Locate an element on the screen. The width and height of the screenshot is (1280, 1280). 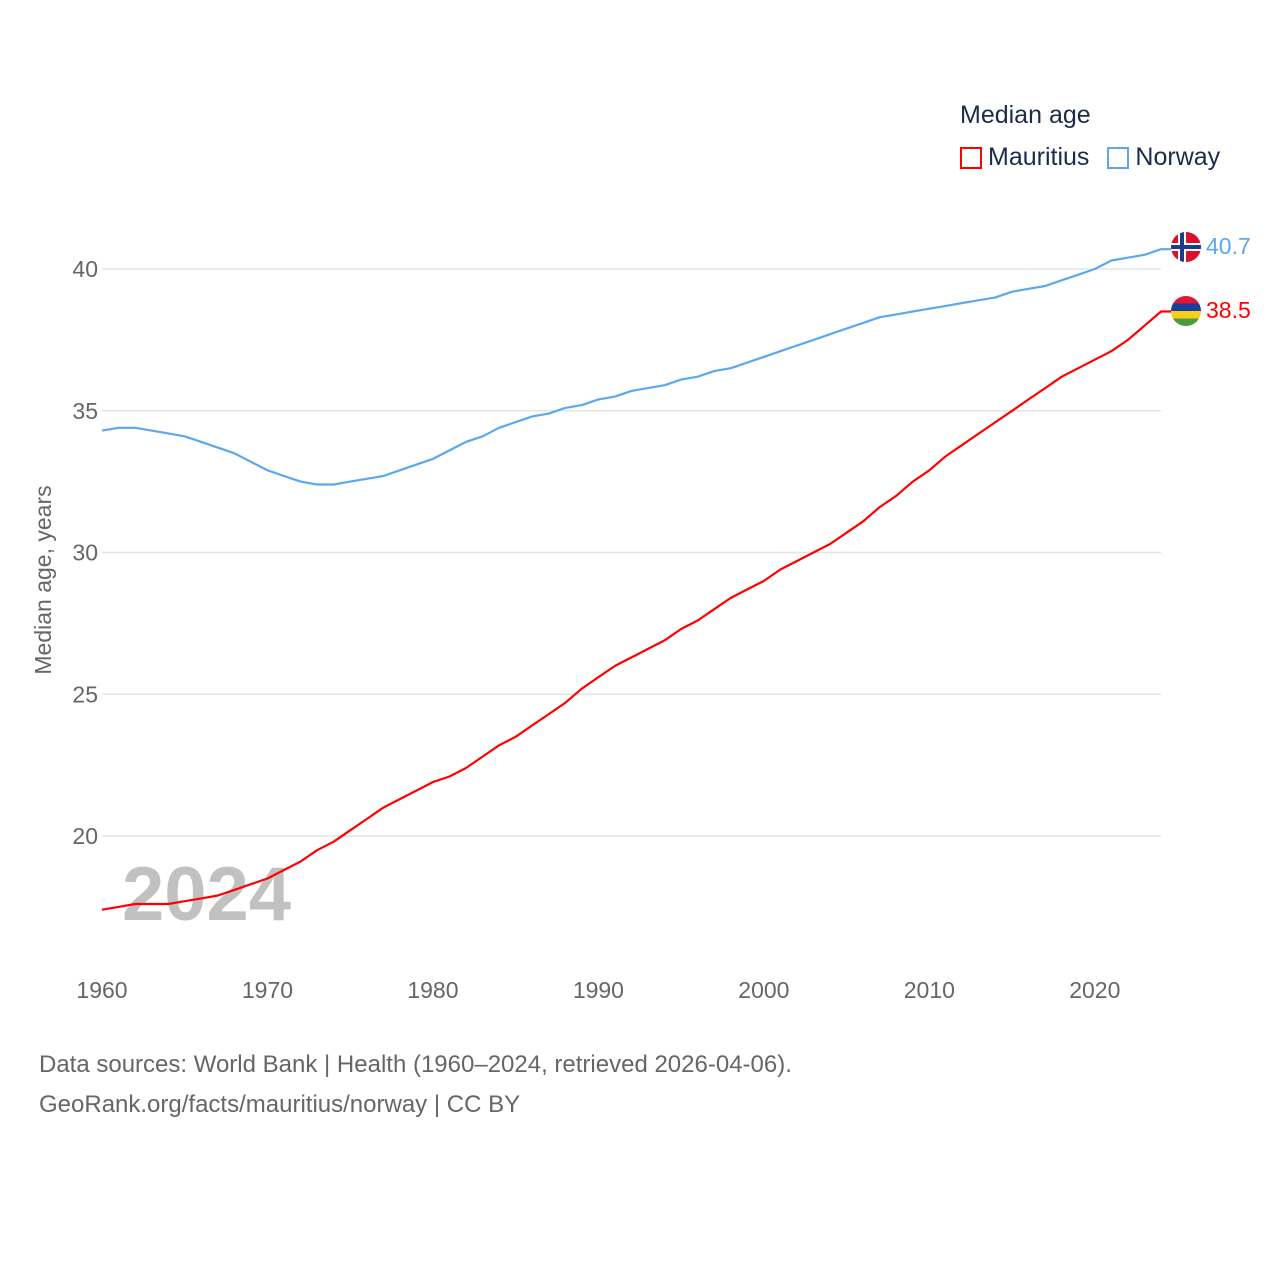
y-tick-label: 25 is located at coordinates (85, 694).